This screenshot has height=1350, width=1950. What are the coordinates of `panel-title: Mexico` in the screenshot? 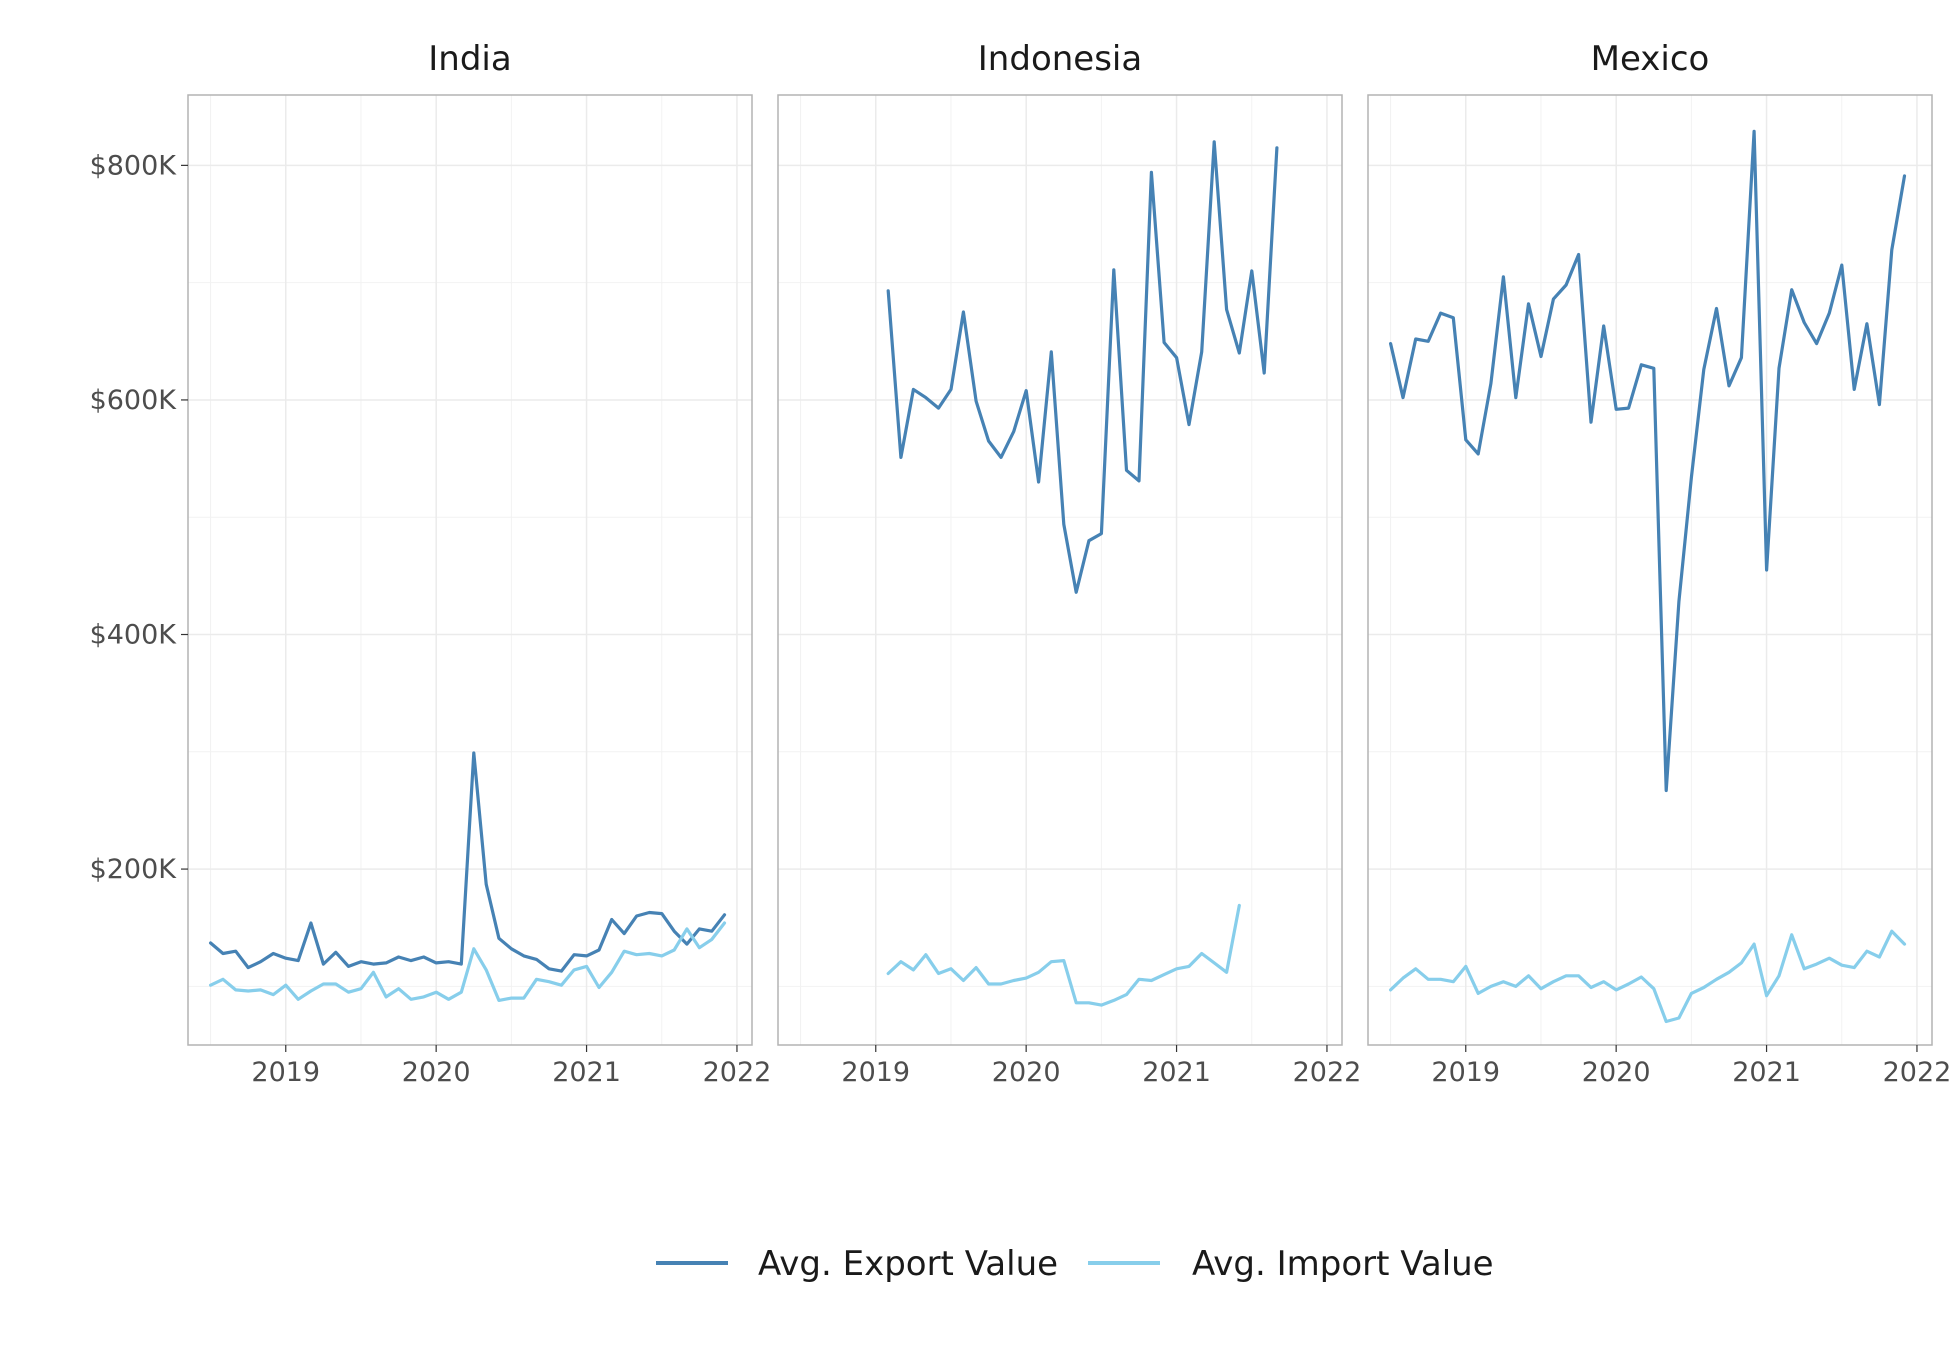 It's located at (1650, 59).